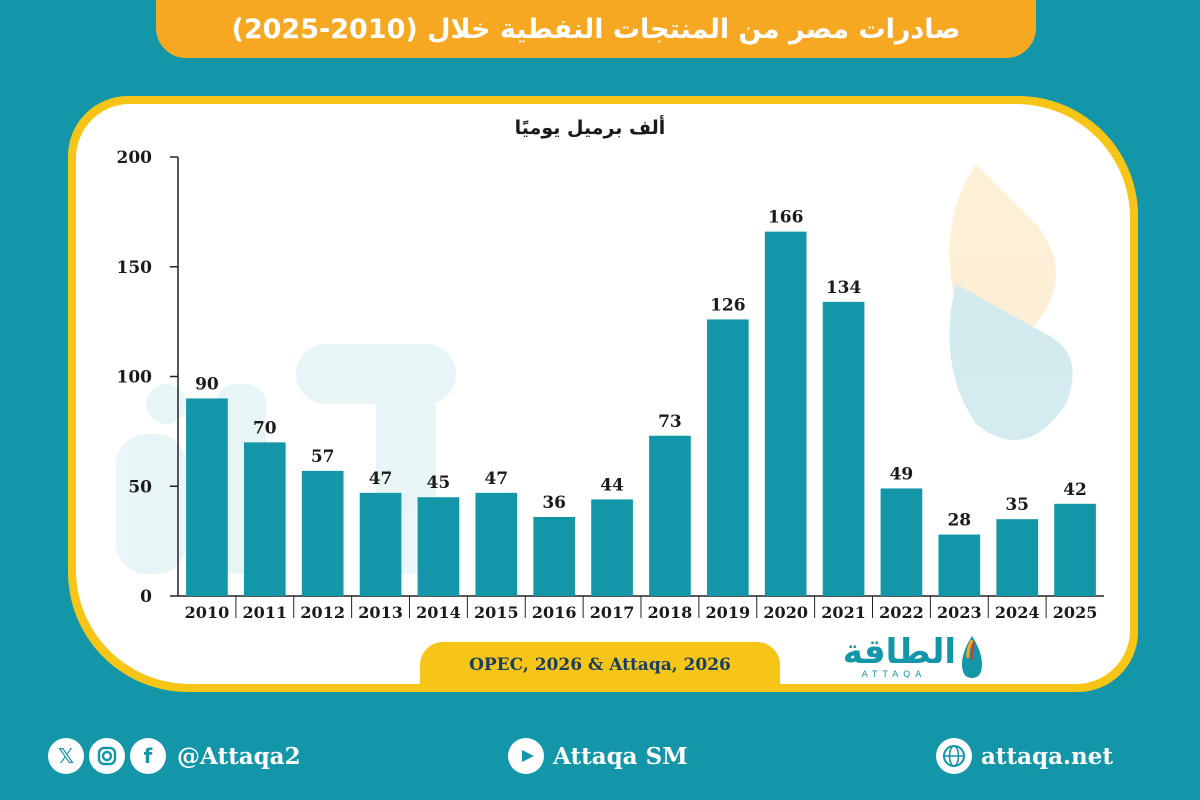 This screenshot has width=1200, height=800. I want to click on y-axis-unit-label: ألف برميل يوميًا, so click(590, 128).